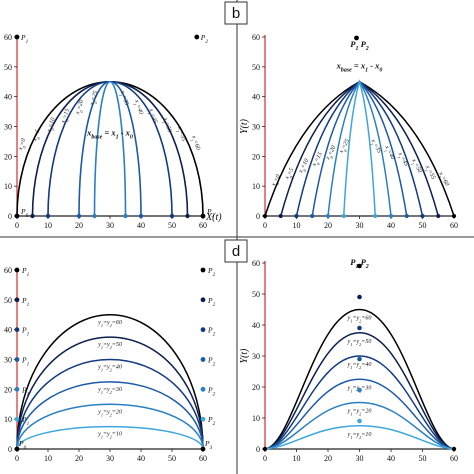 The image size is (474, 474). I want to click on endpoint, so click(203, 449).